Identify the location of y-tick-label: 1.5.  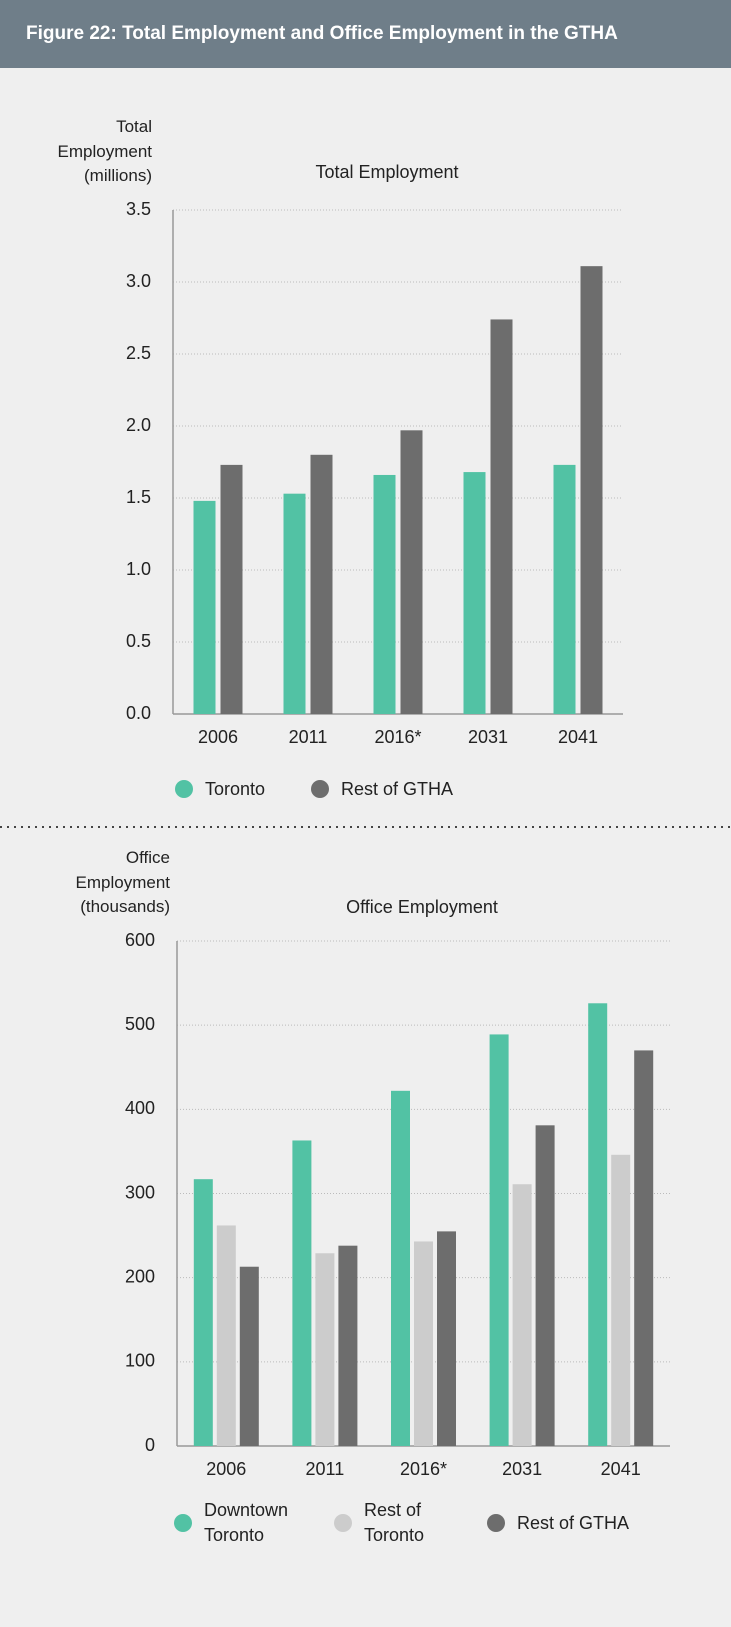
(138, 497).